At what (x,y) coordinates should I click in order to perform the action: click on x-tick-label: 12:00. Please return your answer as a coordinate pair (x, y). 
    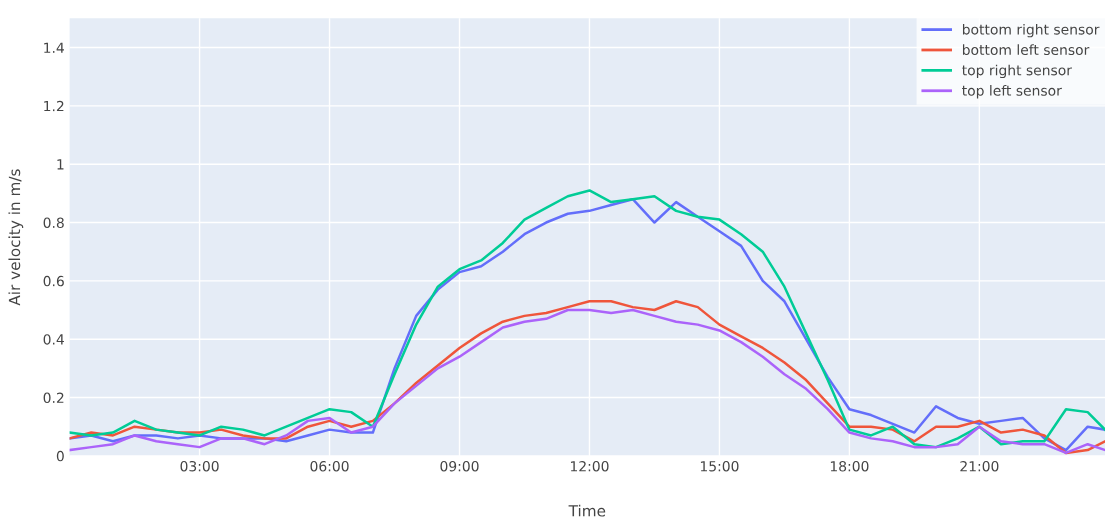
    Looking at the image, I should click on (589, 466).